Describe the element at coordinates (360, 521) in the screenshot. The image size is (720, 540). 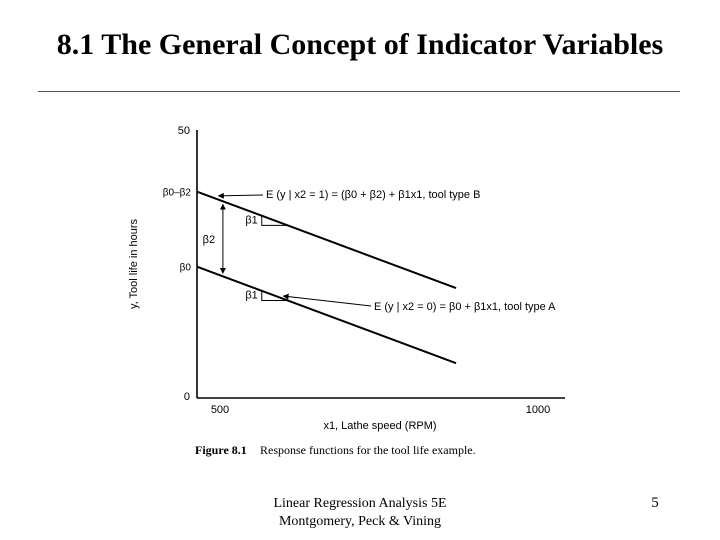
I see `footer-line-2: Montgomery, Peck & Vining` at that location.